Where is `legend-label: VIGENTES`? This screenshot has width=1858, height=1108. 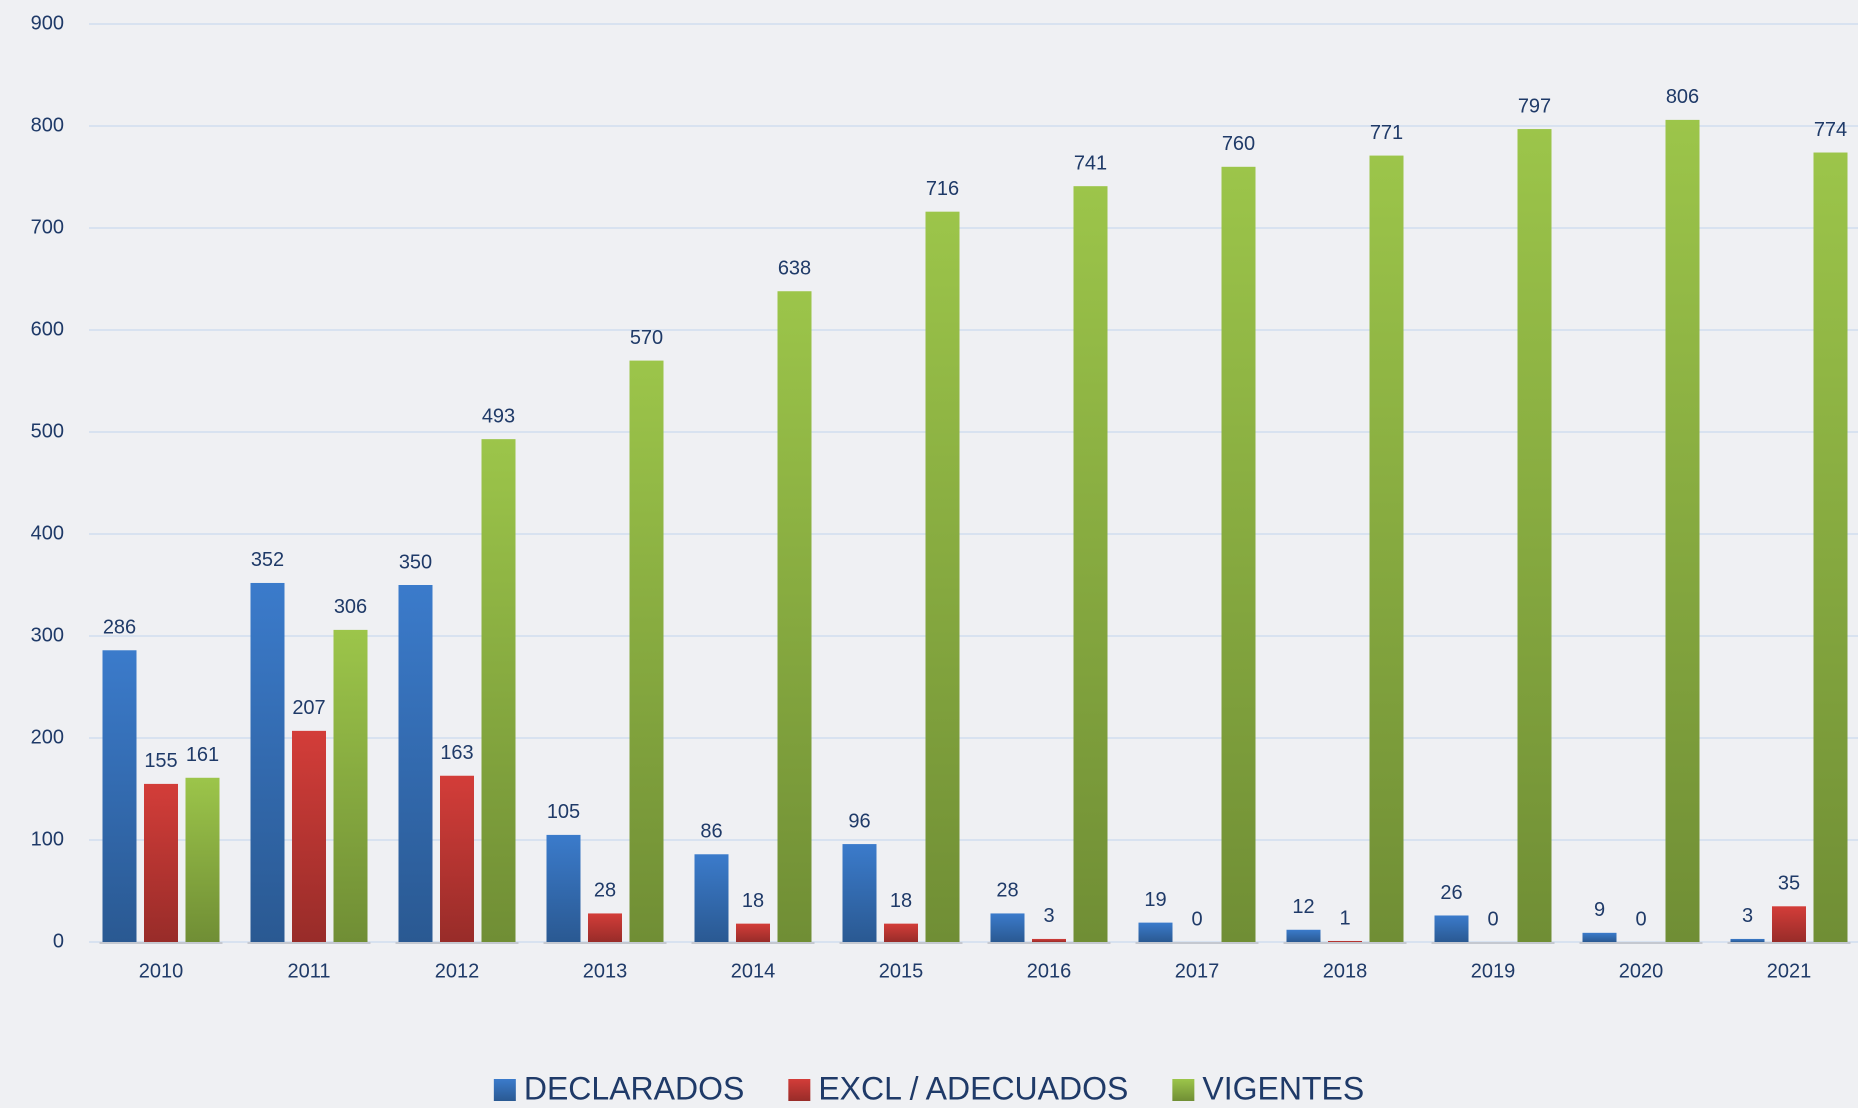
legend-label: VIGENTES is located at coordinates (1283, 1088).